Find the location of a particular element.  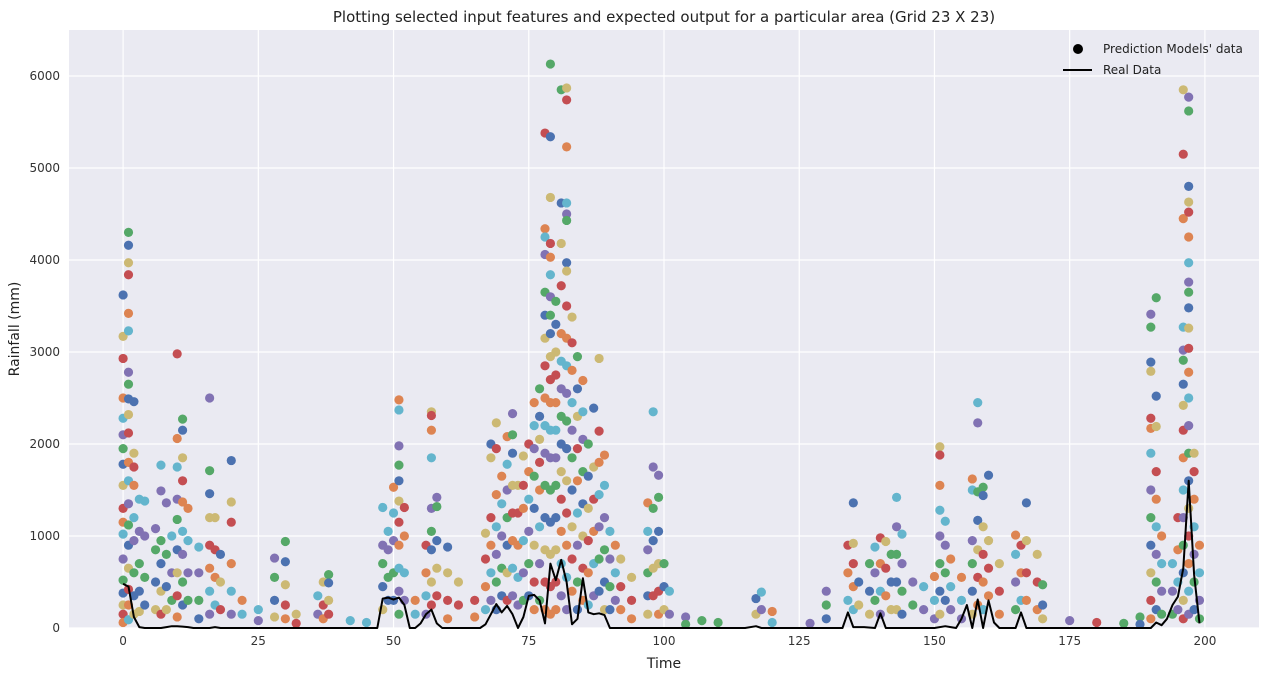

x-tick-label: 175 is located at coordinates (1069, 641).